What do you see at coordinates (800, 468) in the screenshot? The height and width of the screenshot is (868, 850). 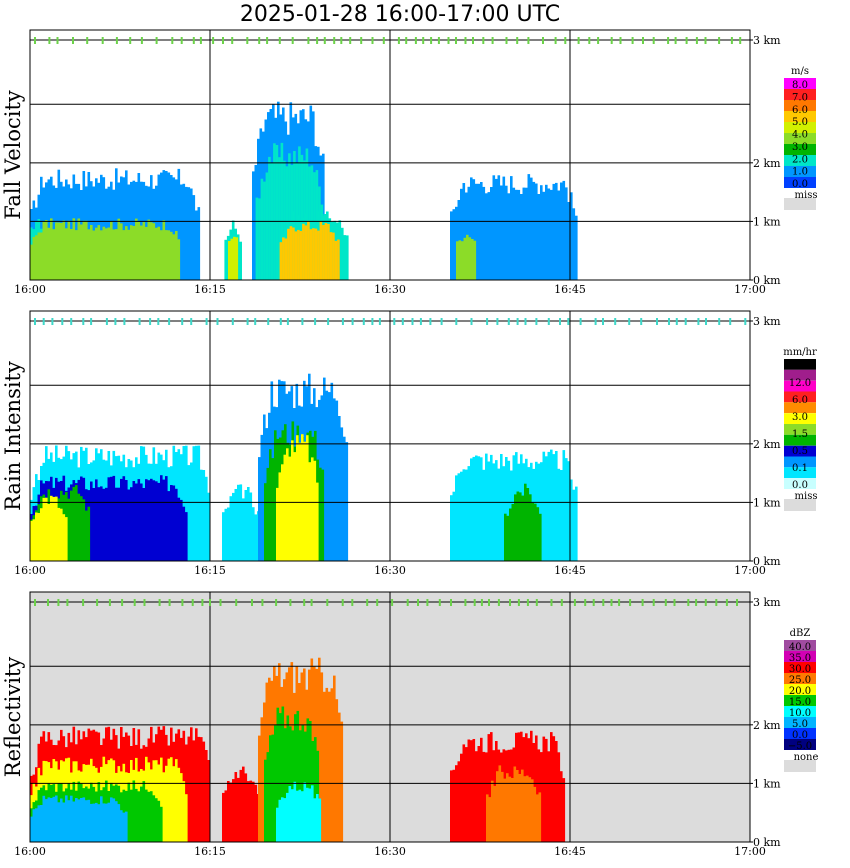 I see `colorbar-label: 0.1` at bounding box center [800, 468].